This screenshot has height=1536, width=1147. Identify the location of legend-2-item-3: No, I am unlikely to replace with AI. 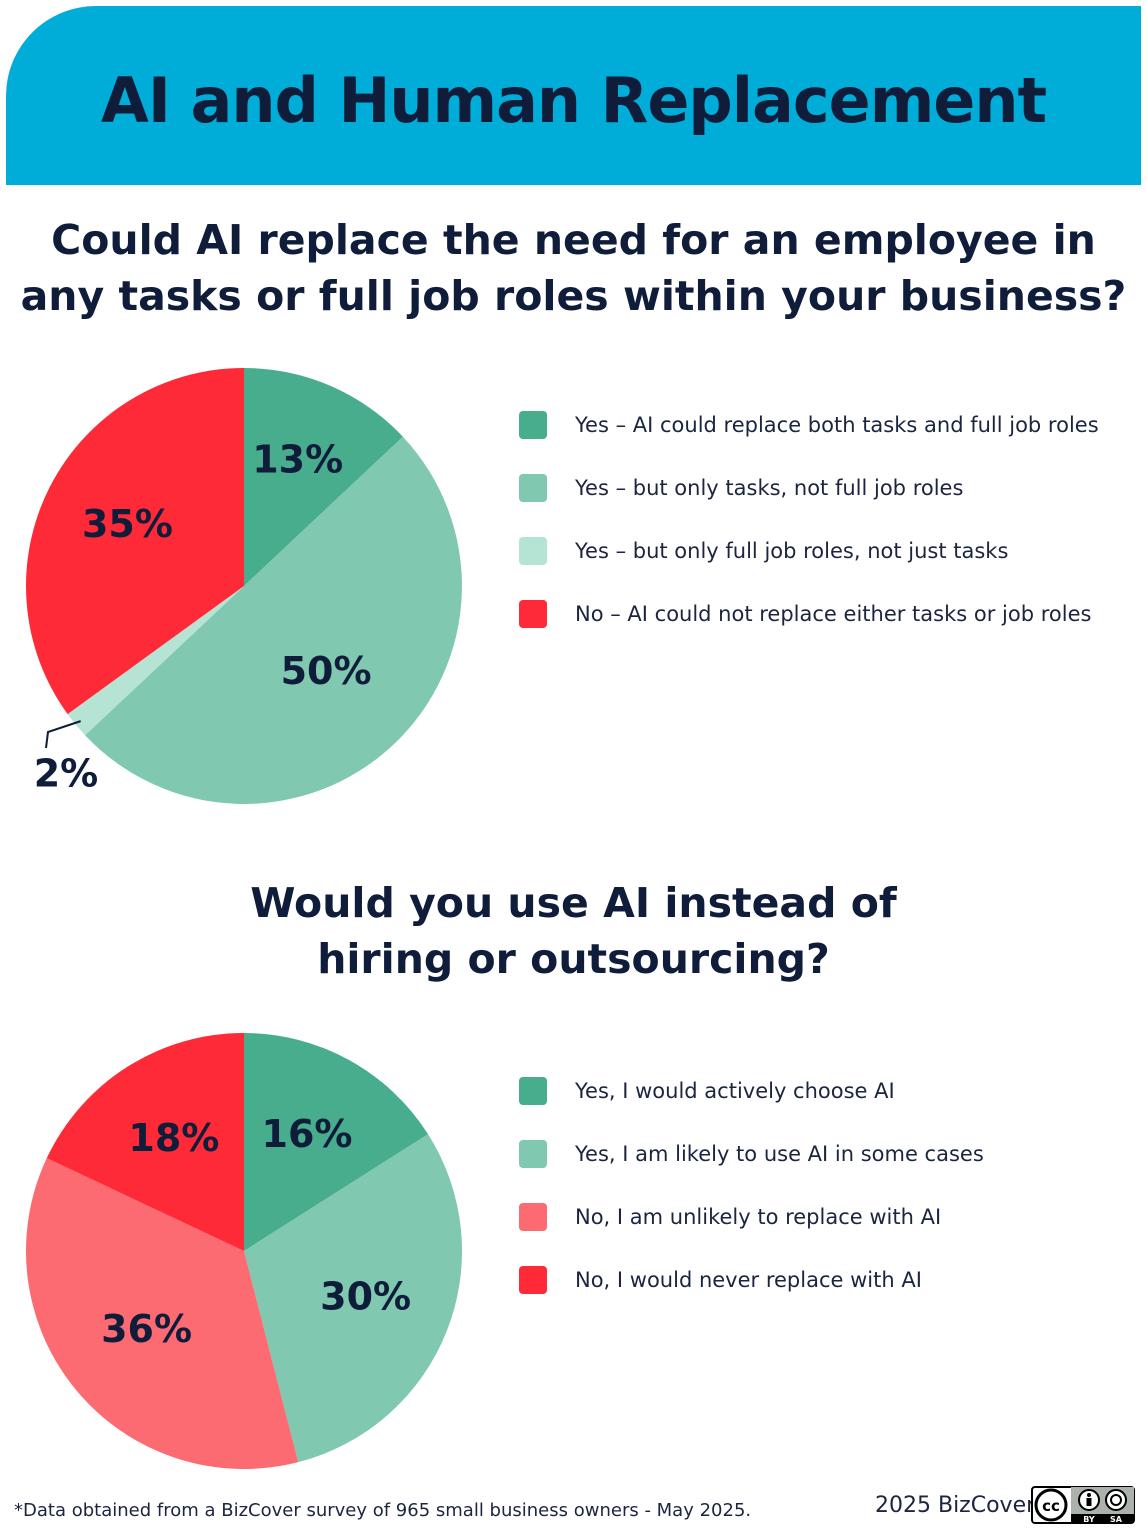
(751, 1216).